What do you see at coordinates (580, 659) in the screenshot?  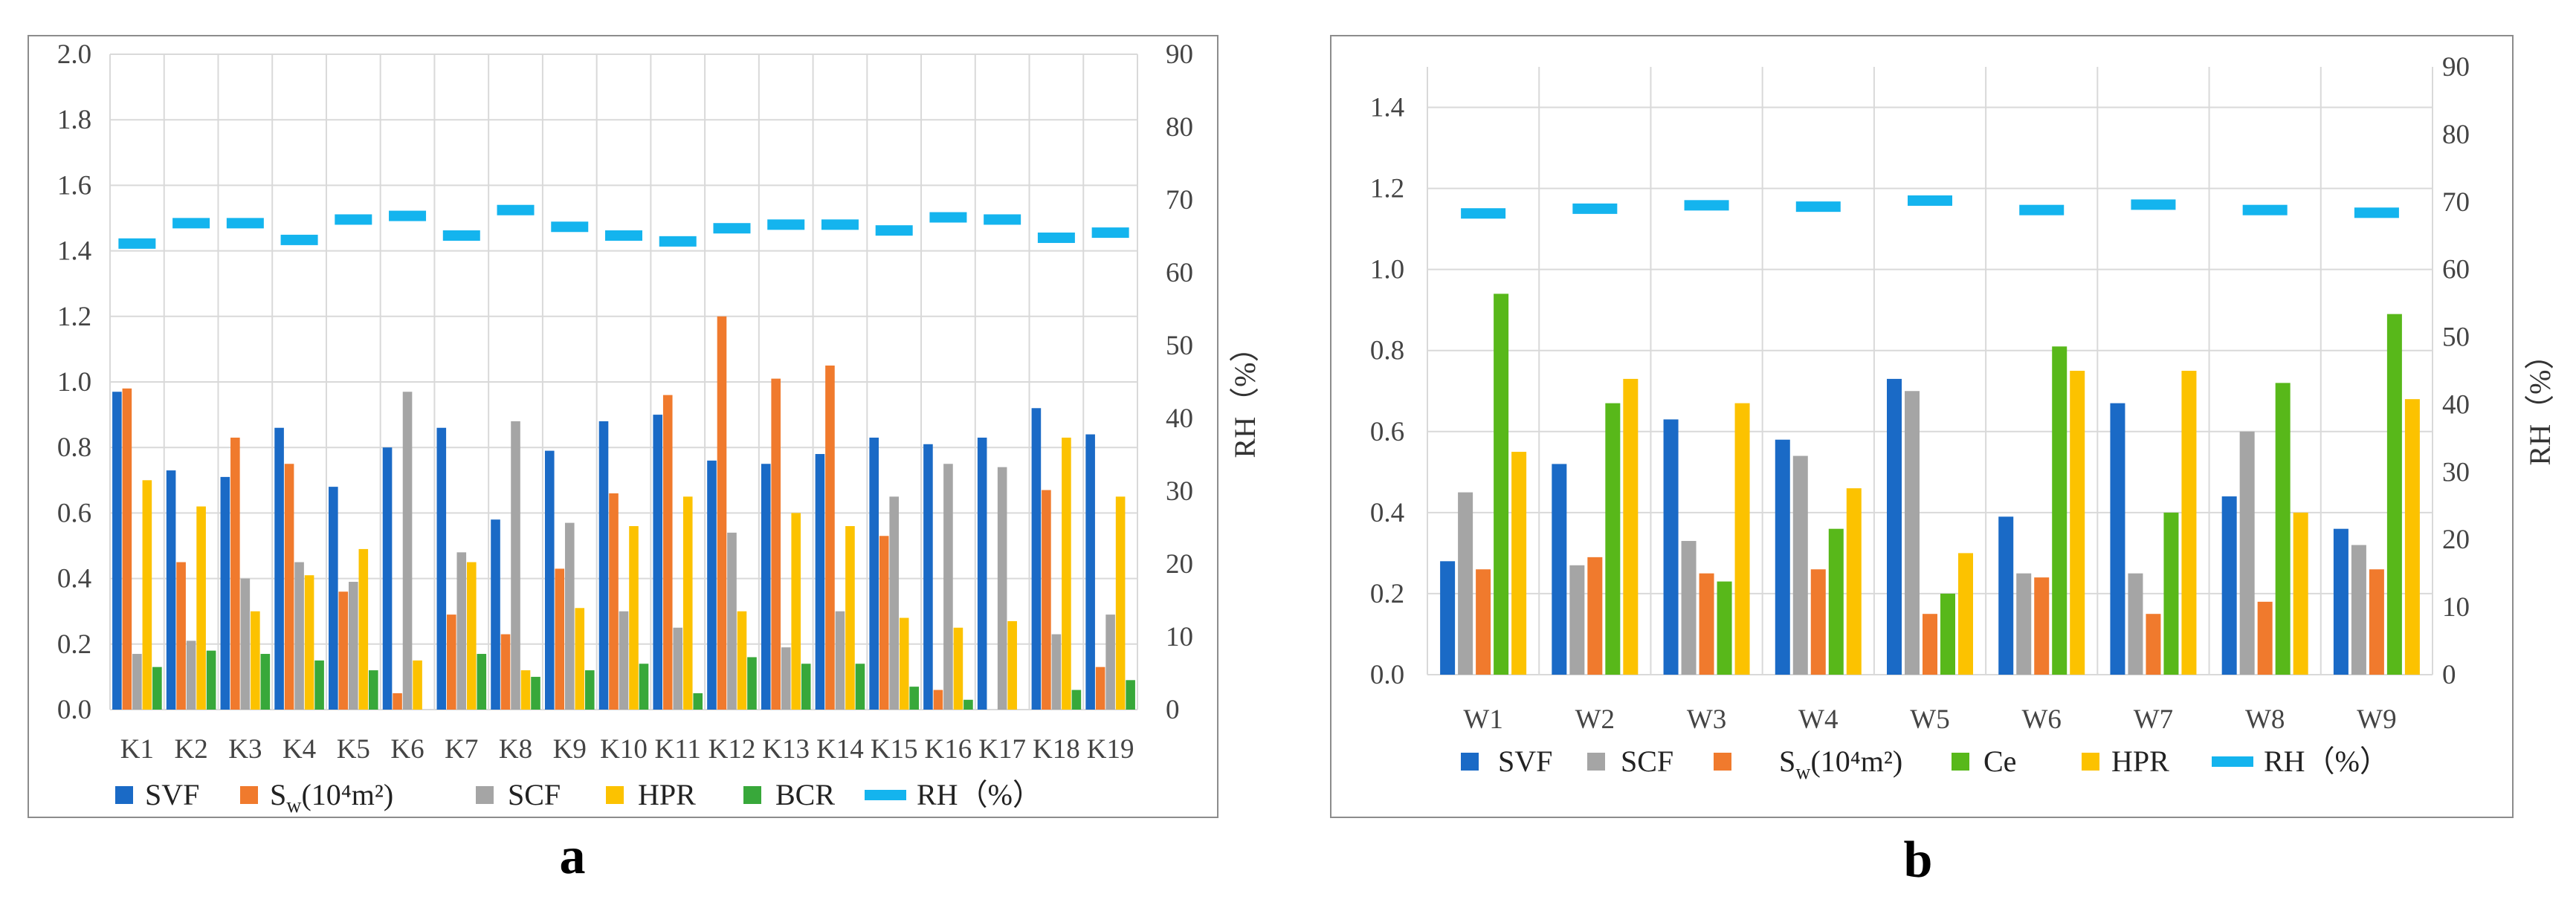 I see `bar-hpr-k9` at bounding box center [580, 659].